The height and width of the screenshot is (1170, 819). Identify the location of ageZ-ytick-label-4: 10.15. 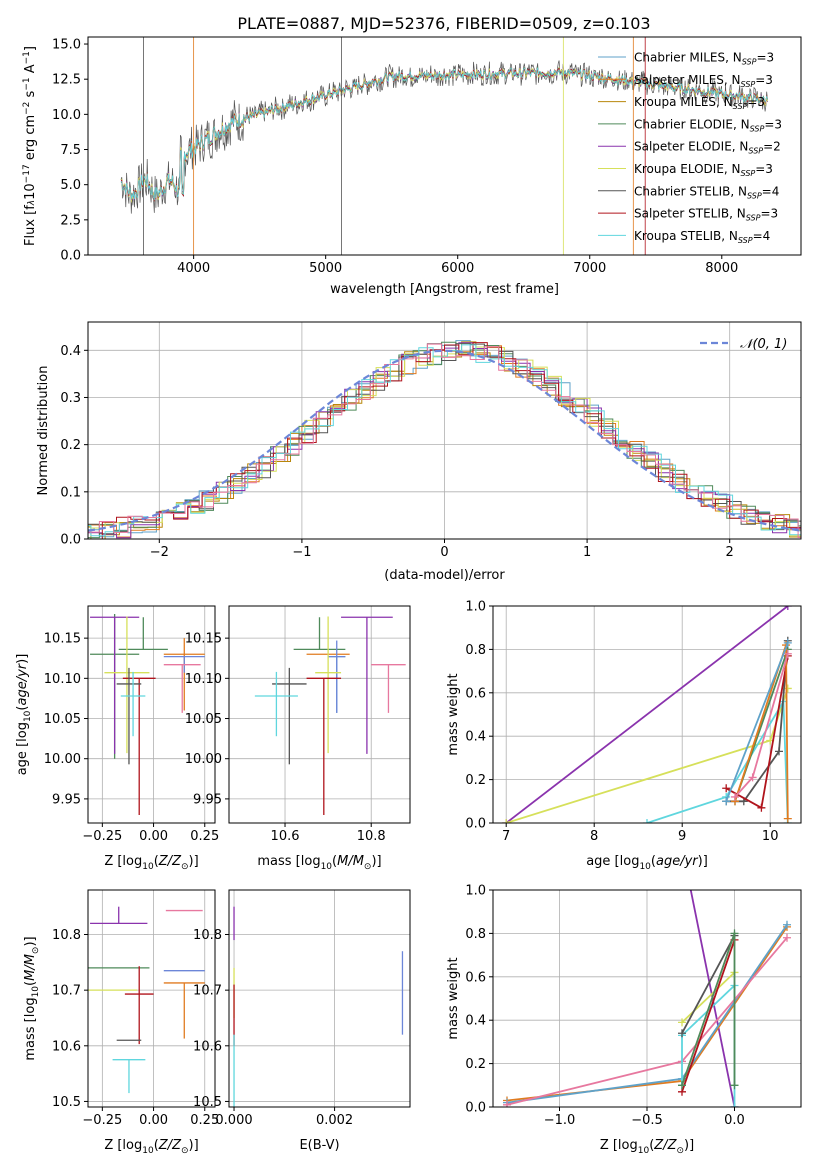
(62, 639).